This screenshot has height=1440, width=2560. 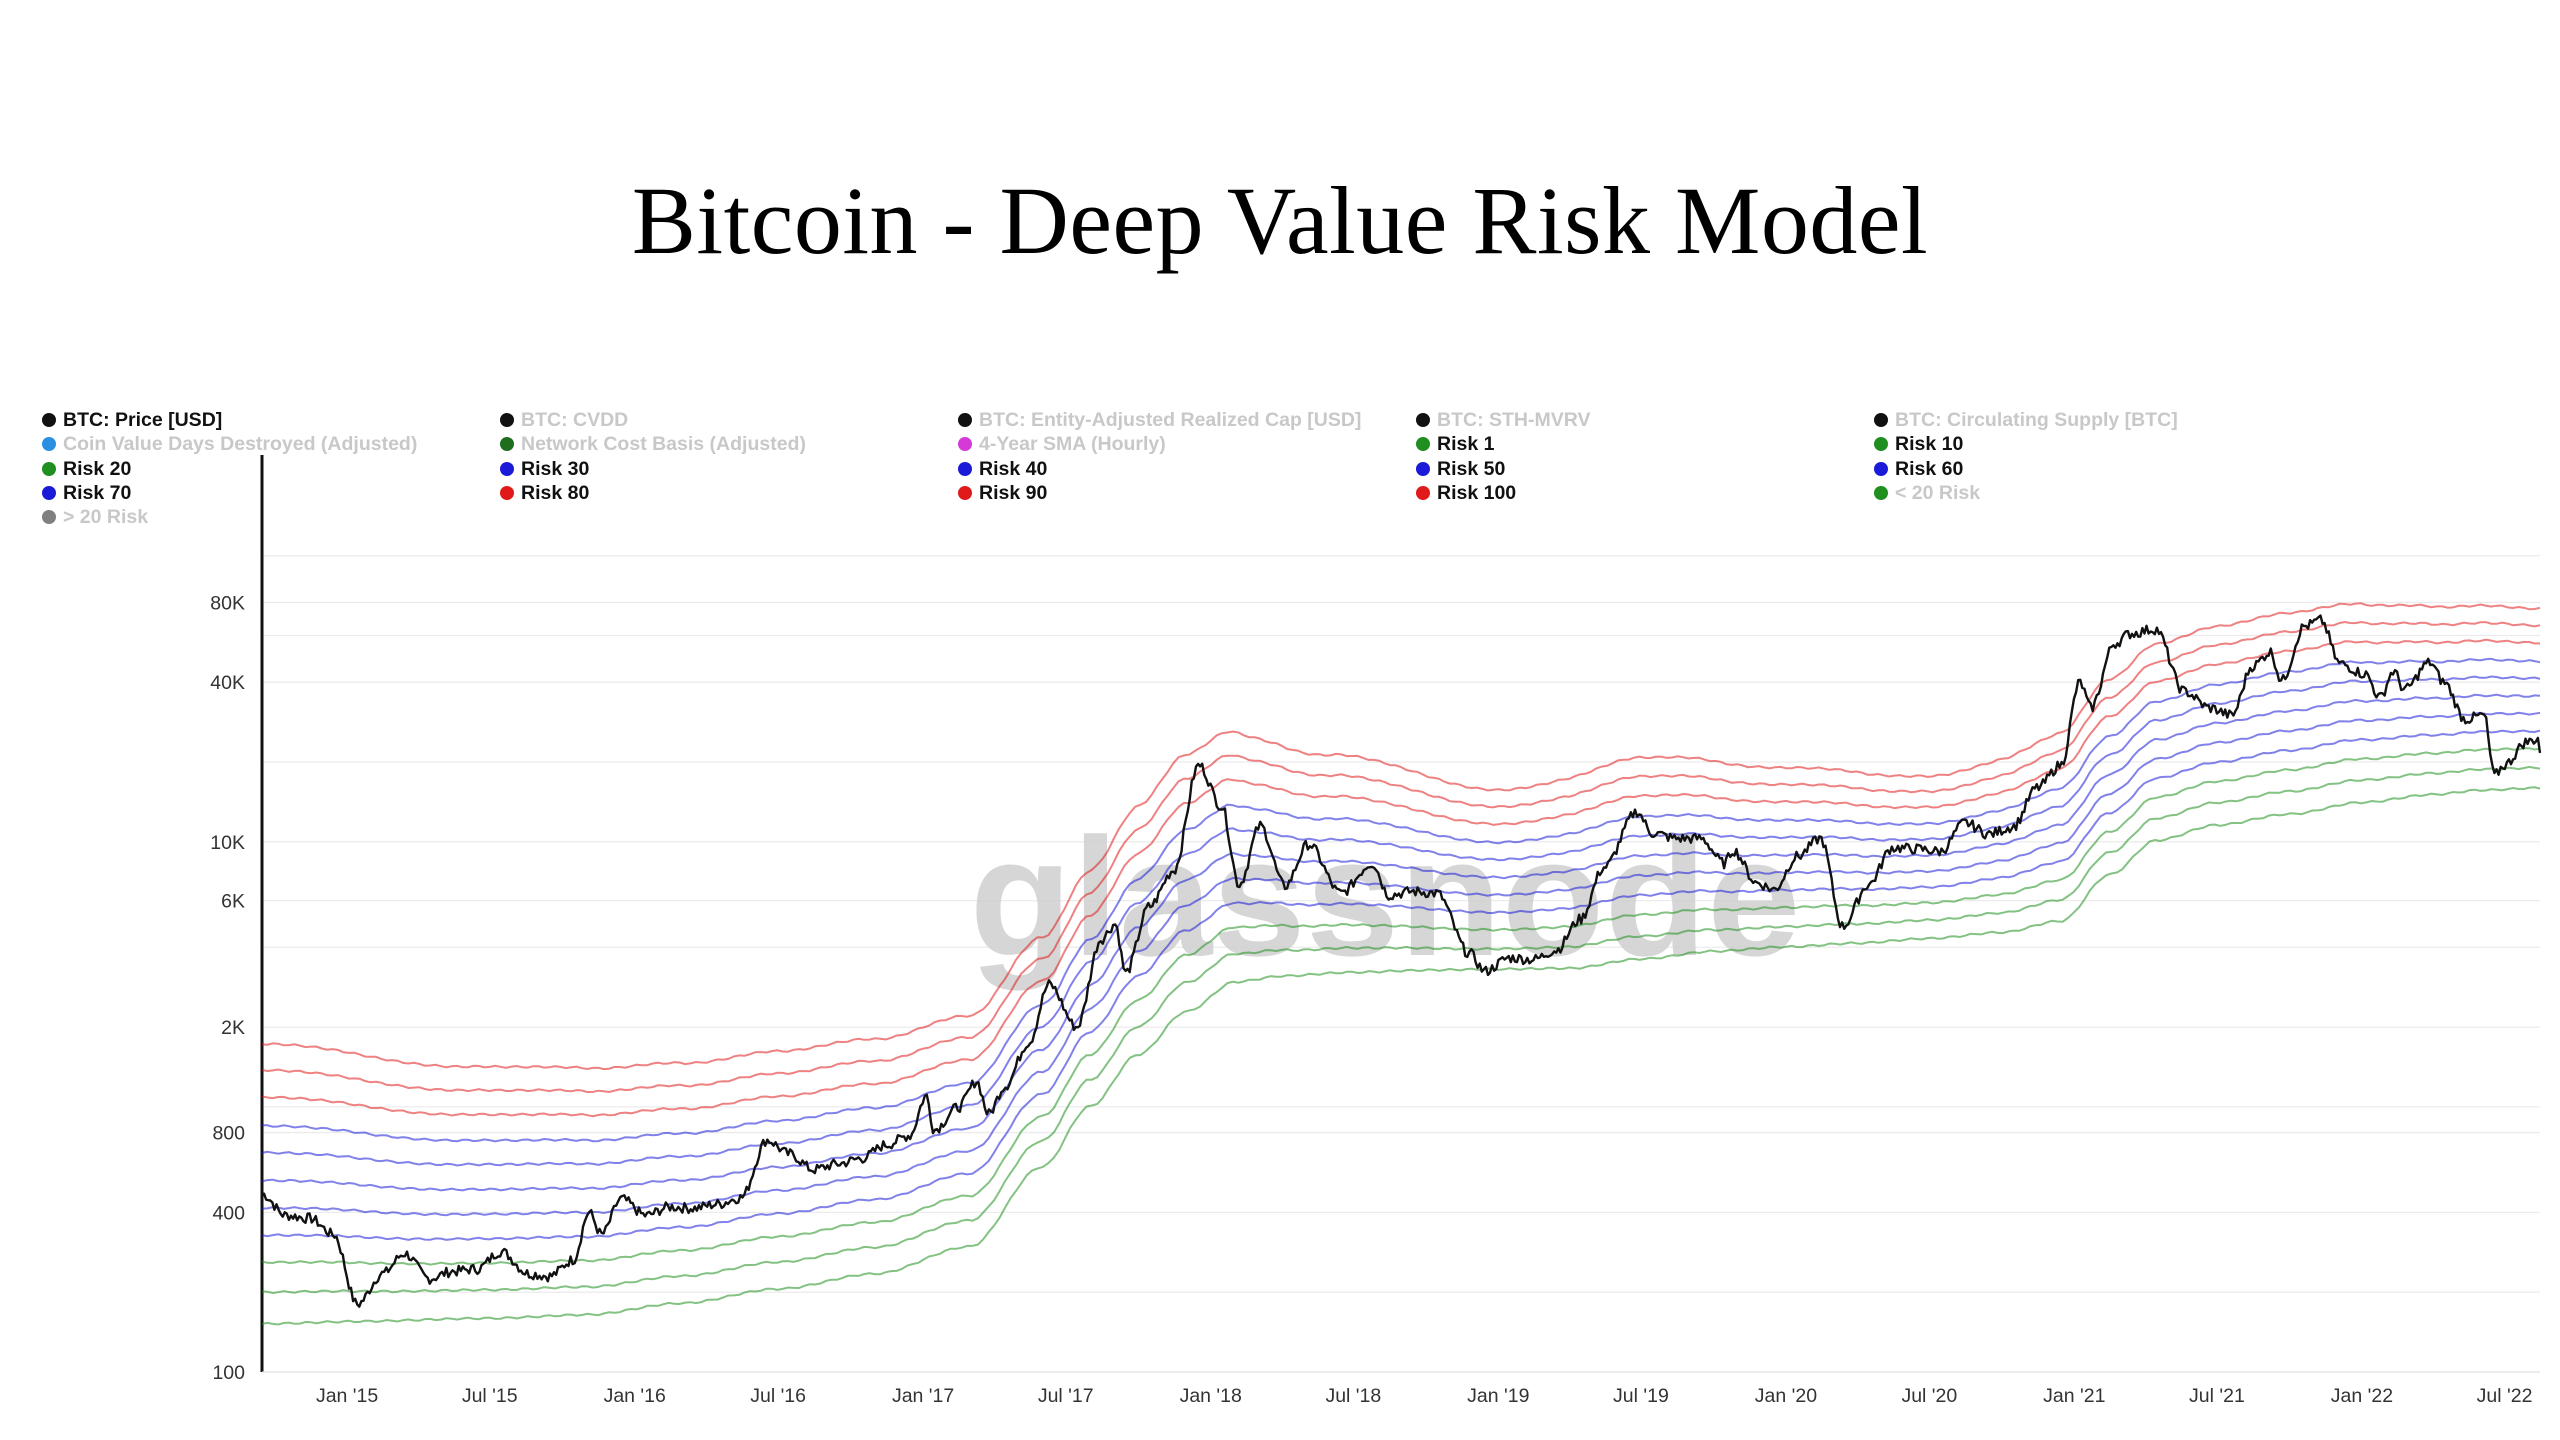 I want to click on legend-item: BTC: Circulating Supply [BTC], so click(x=2026, y=420).